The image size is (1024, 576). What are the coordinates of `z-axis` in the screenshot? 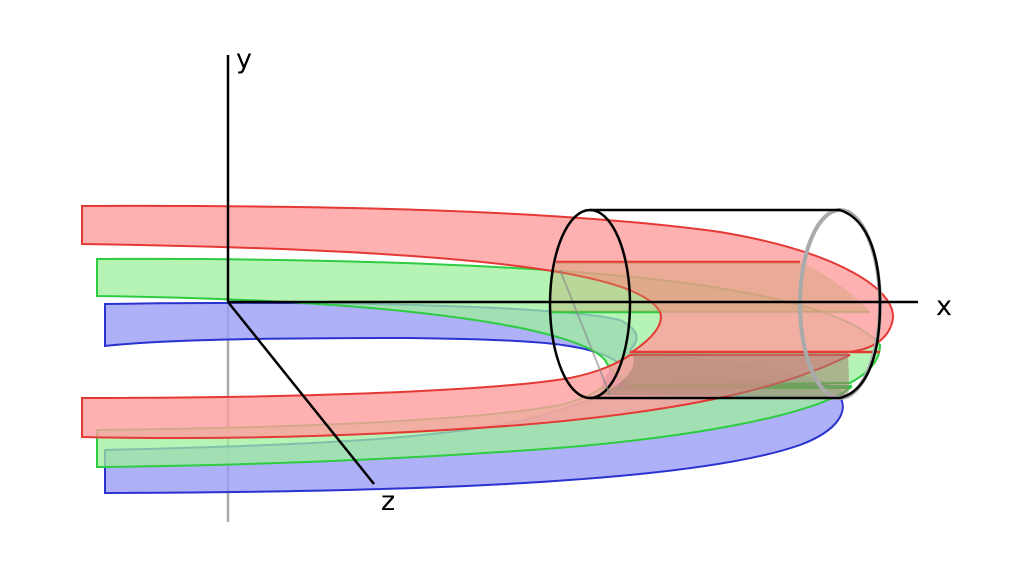 It's located at (301, 393).